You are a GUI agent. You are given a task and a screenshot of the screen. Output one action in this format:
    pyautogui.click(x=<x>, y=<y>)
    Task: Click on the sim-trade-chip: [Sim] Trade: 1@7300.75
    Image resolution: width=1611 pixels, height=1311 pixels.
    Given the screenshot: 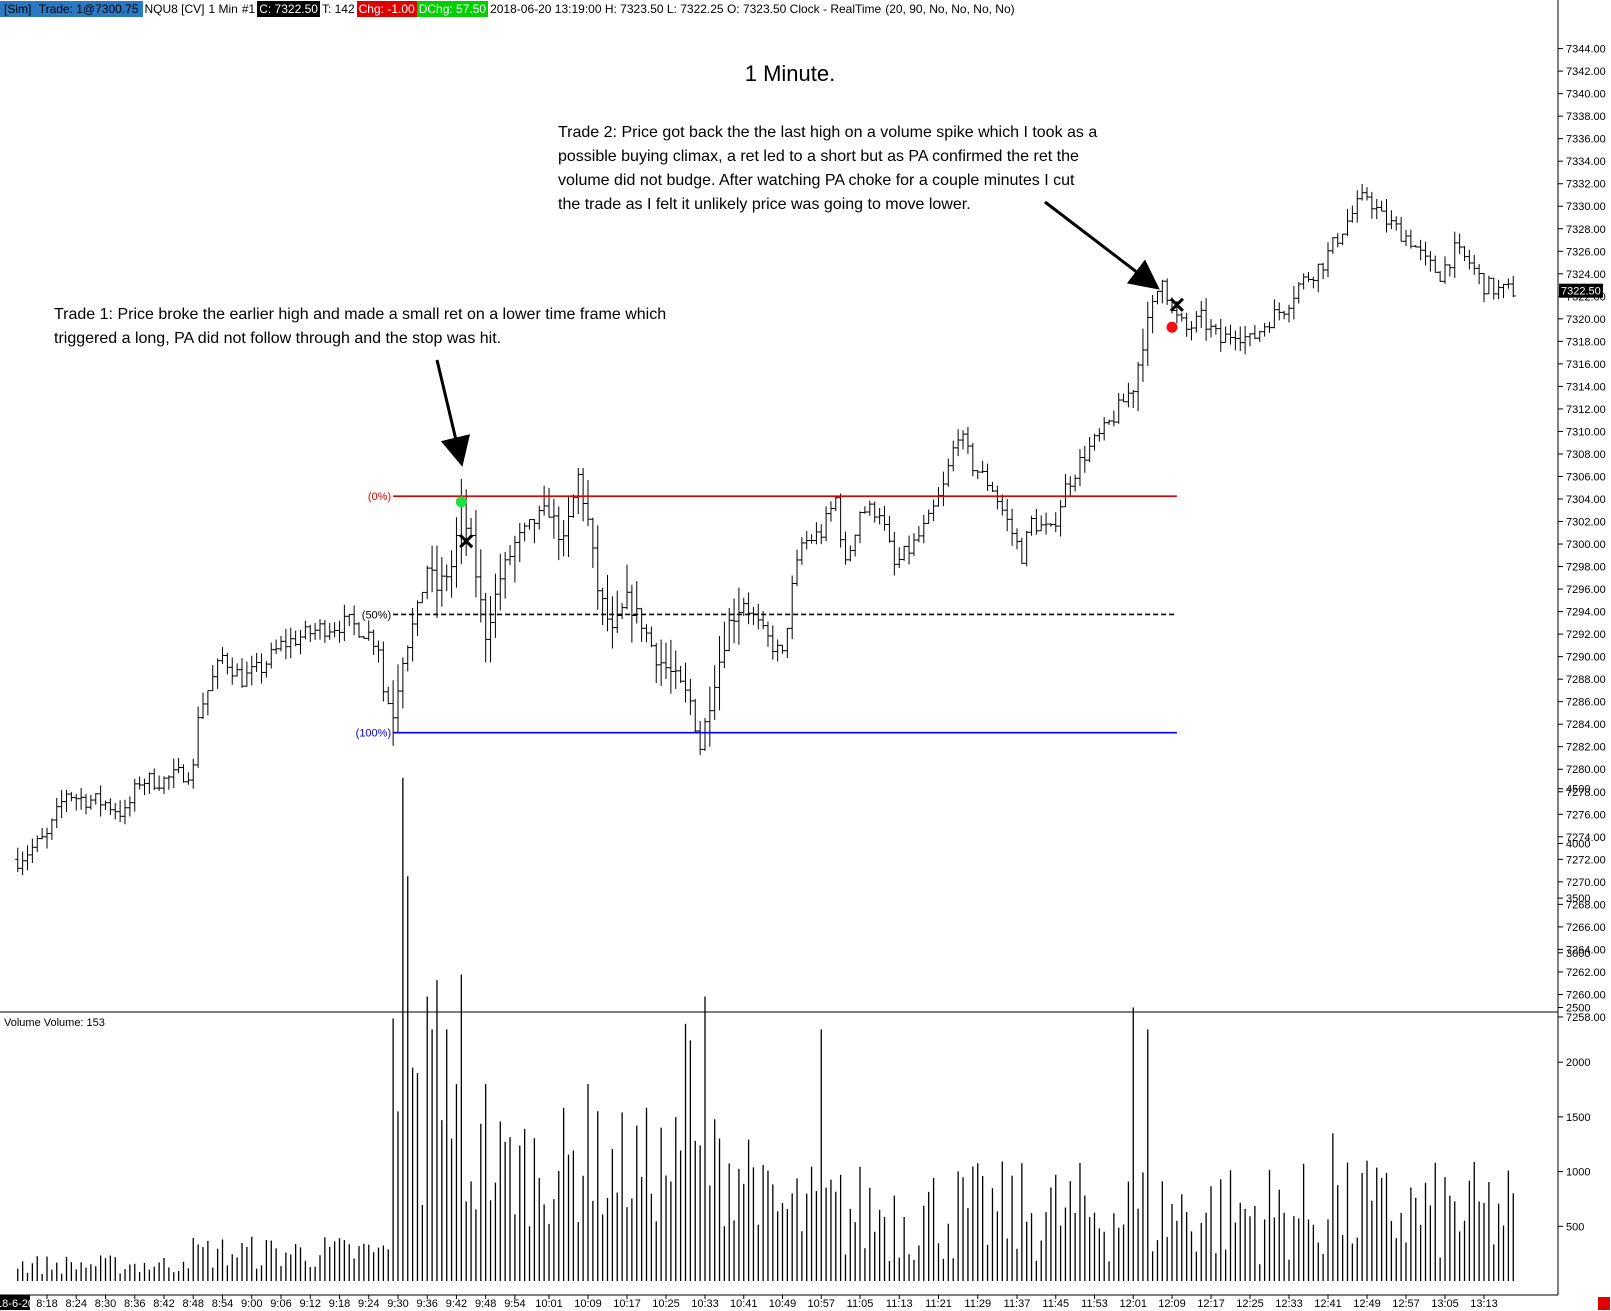 What is the action you would take?
    pyautogui.click(x=71, y=9)
    